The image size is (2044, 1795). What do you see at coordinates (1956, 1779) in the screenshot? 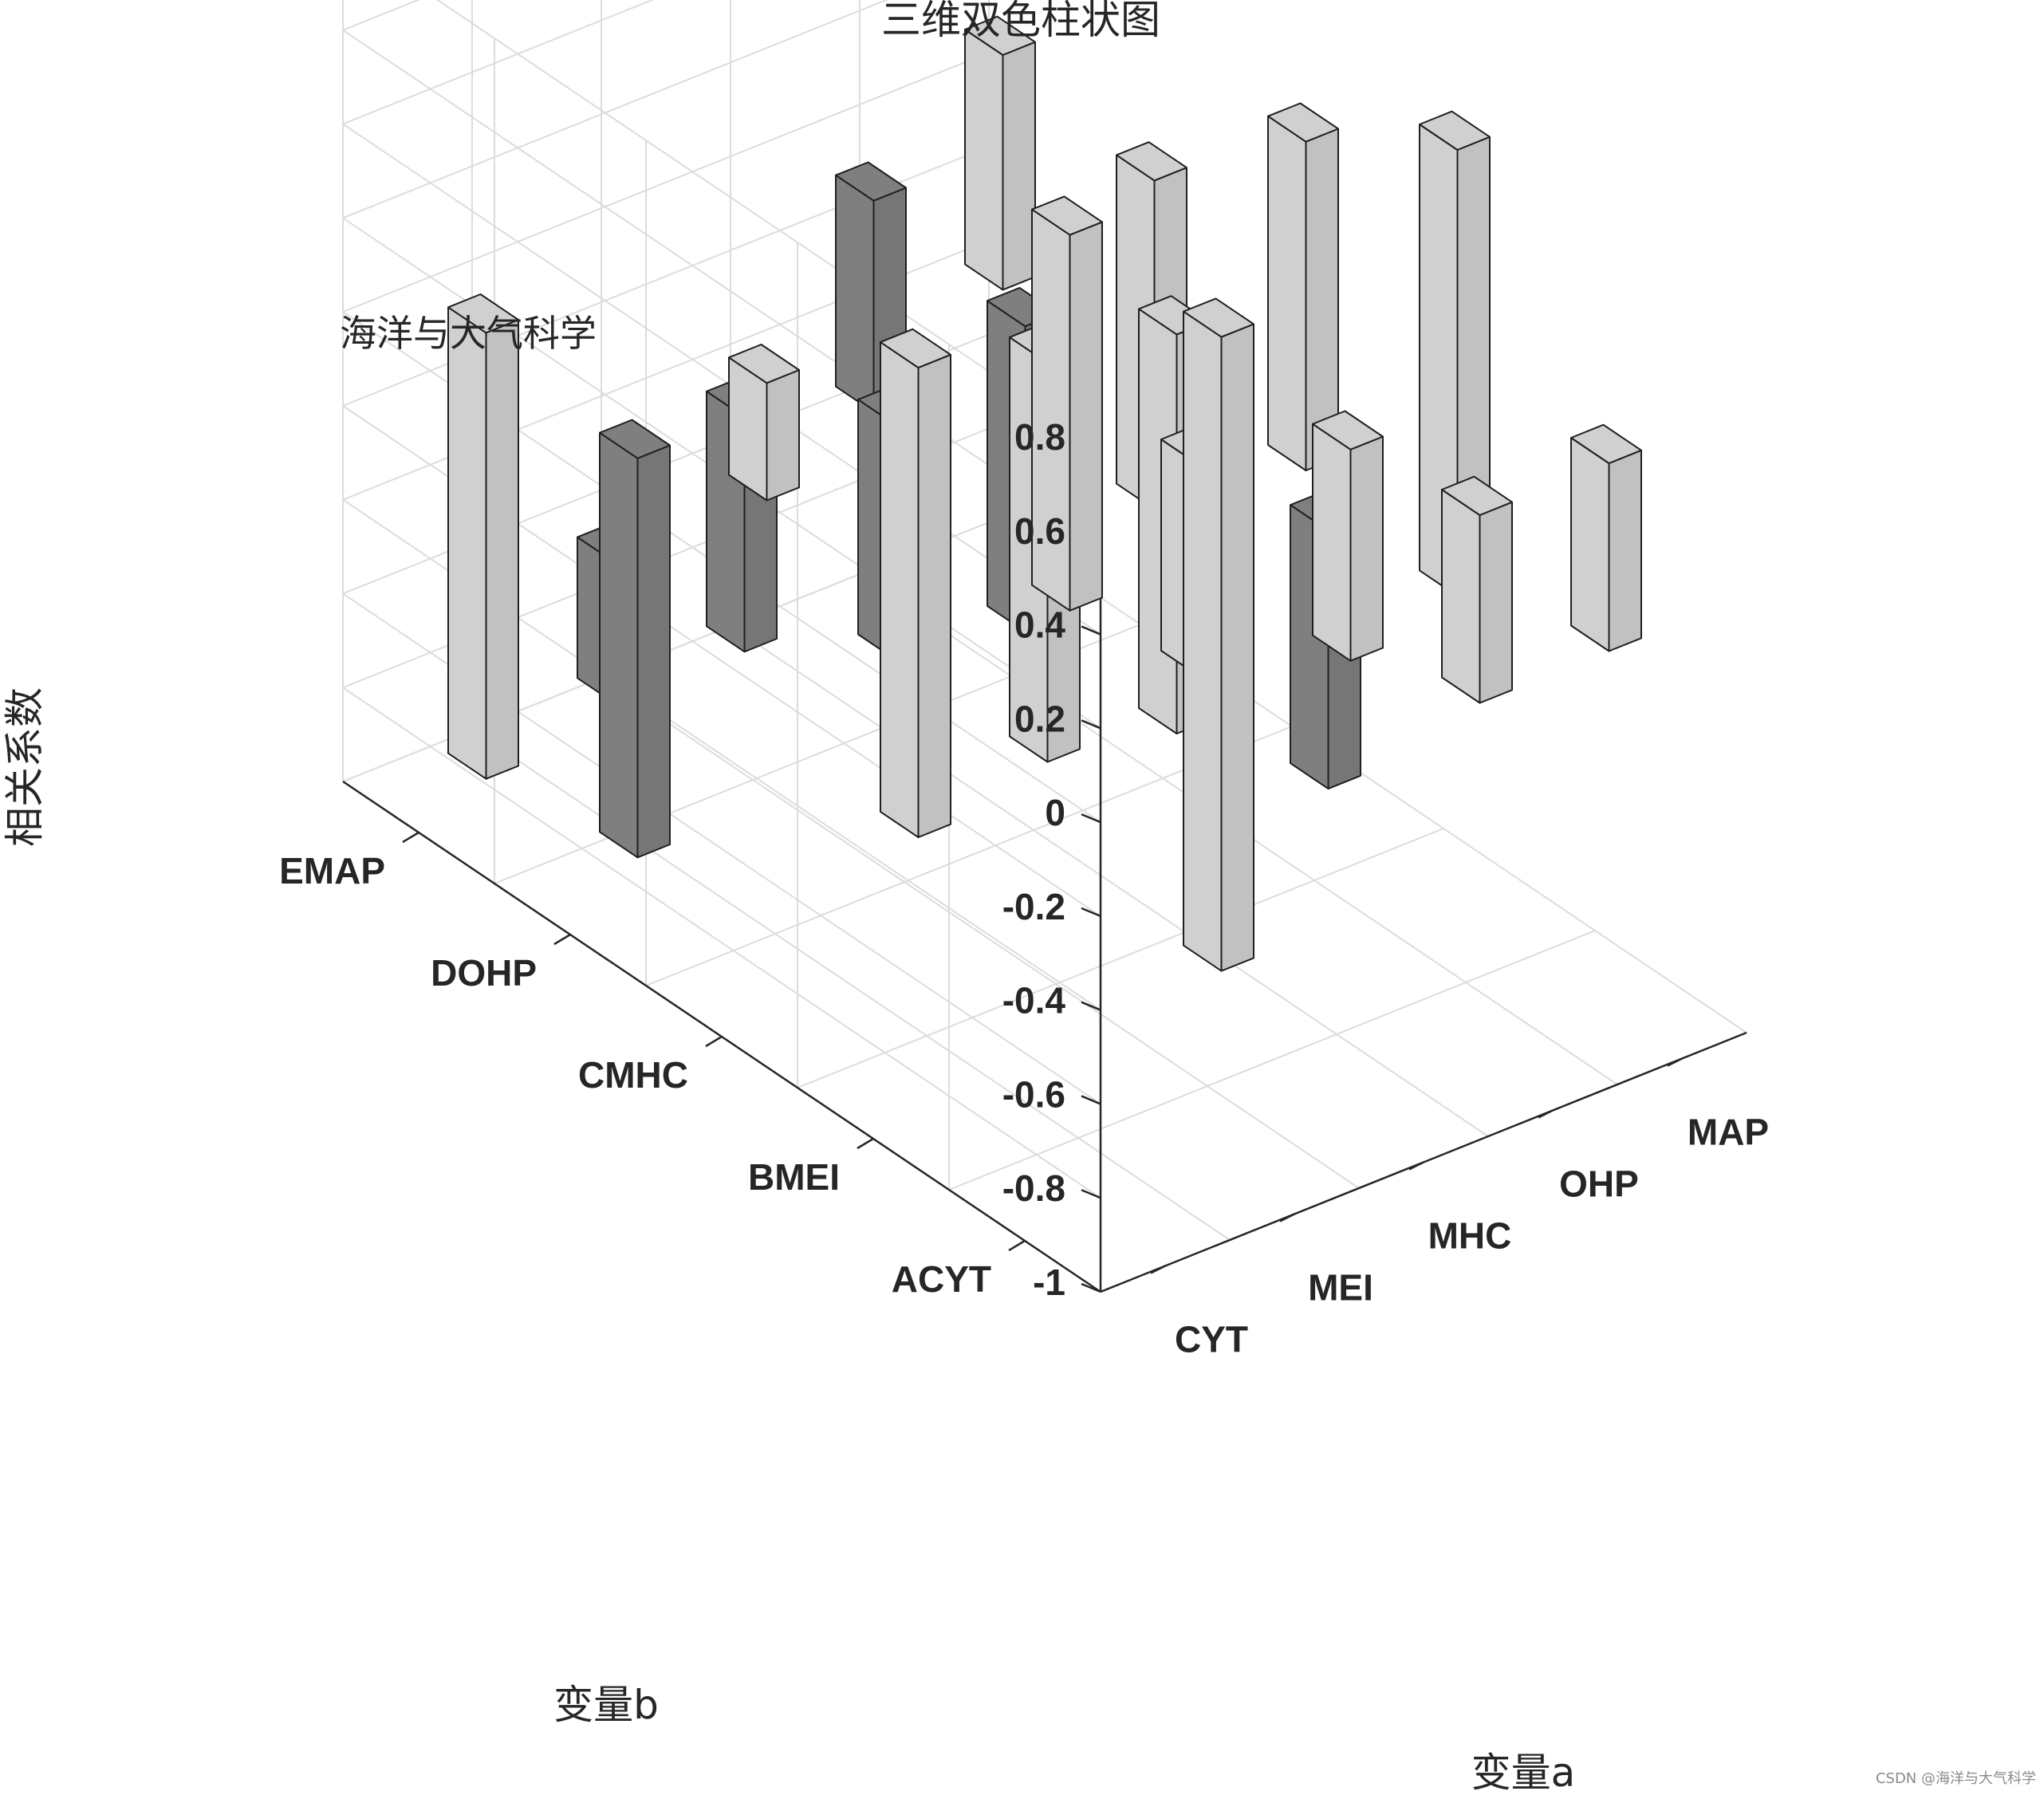
I see `watermark: CSDN @海洋与大气科学` at bounding box center [1956, 1779].